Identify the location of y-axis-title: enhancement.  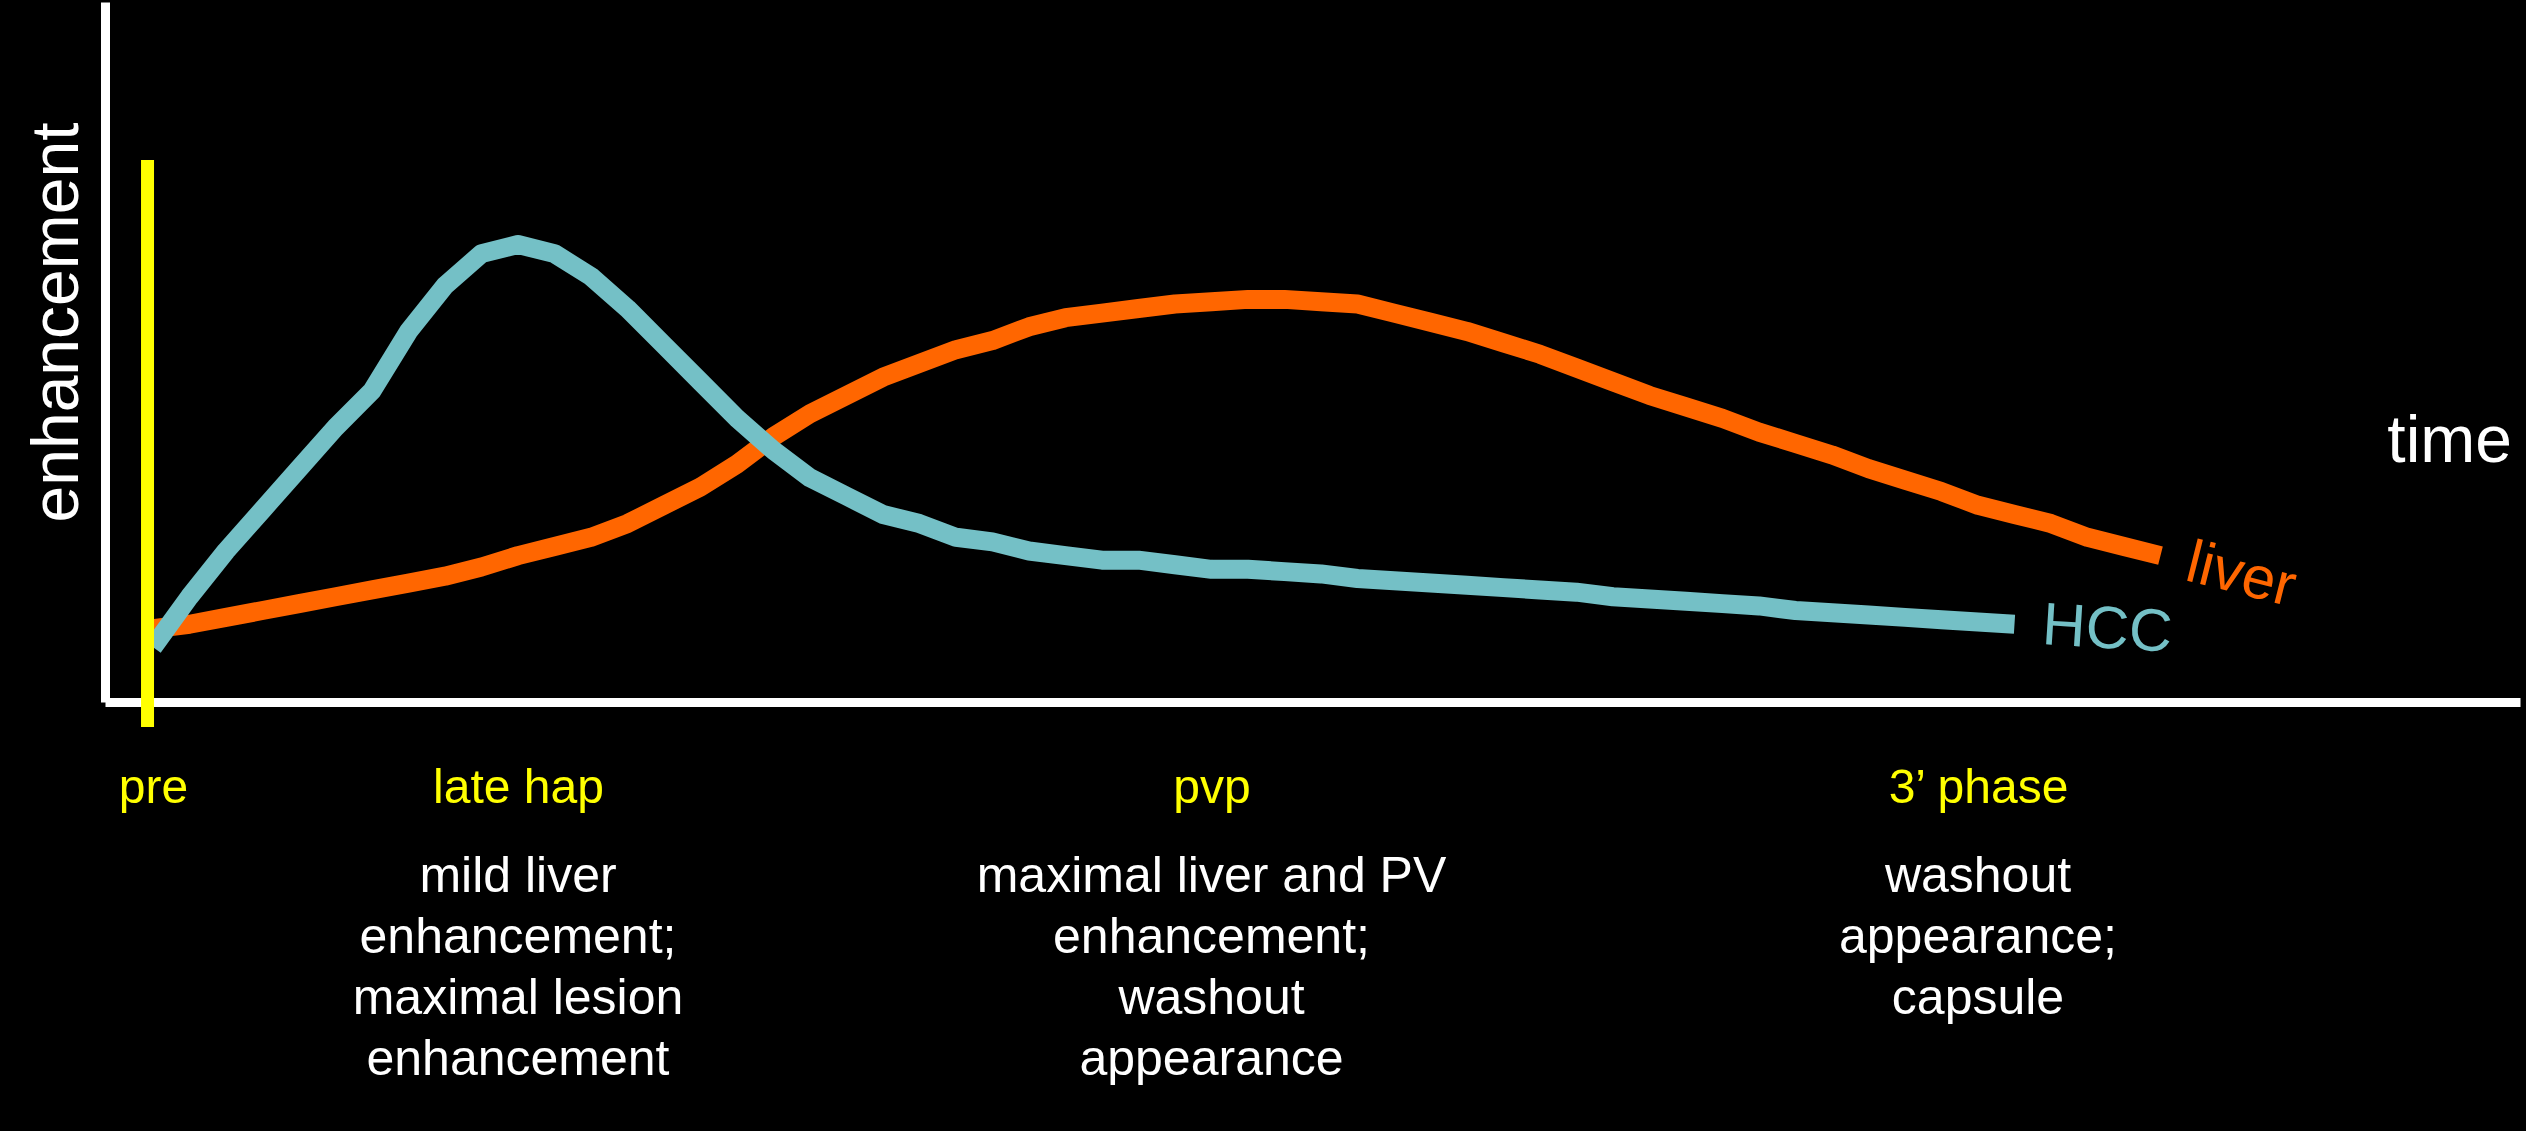
(54, 322).